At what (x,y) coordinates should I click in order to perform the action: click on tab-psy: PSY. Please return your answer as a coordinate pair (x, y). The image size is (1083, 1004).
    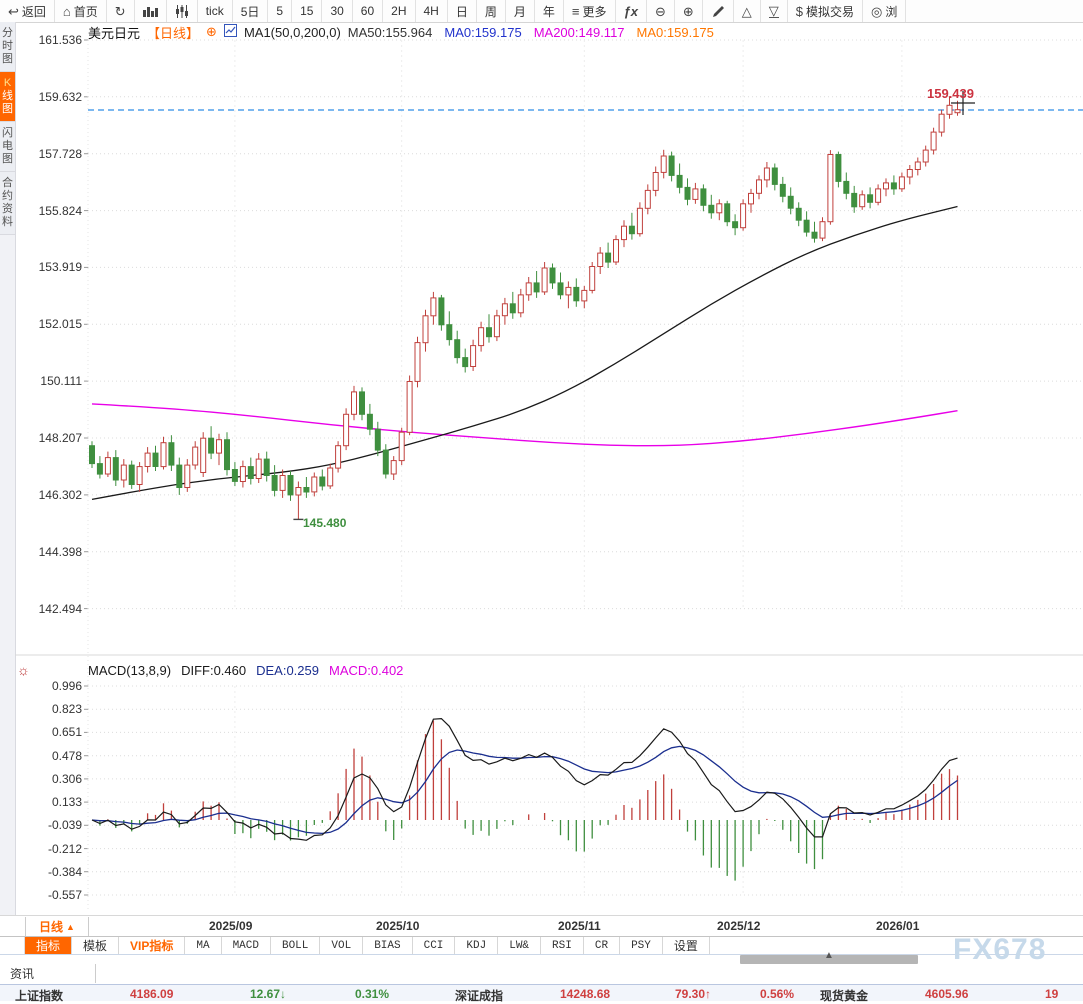
    Looking at the image, I should click on (641, 945).